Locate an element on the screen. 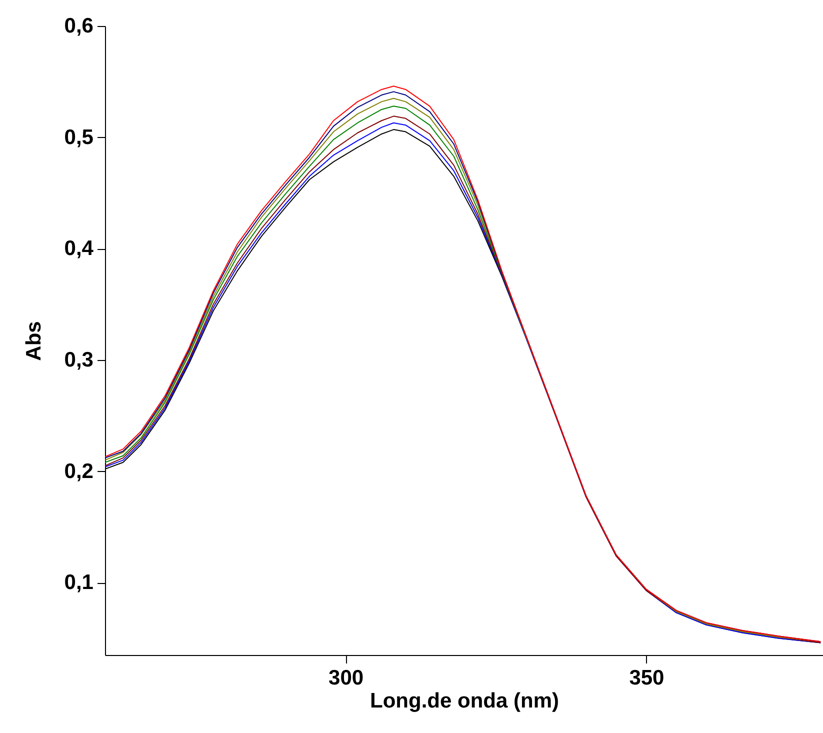 This screenshot has width=823, height=733. y-tick-label: 0,1 is located at coordinates (79, 582).